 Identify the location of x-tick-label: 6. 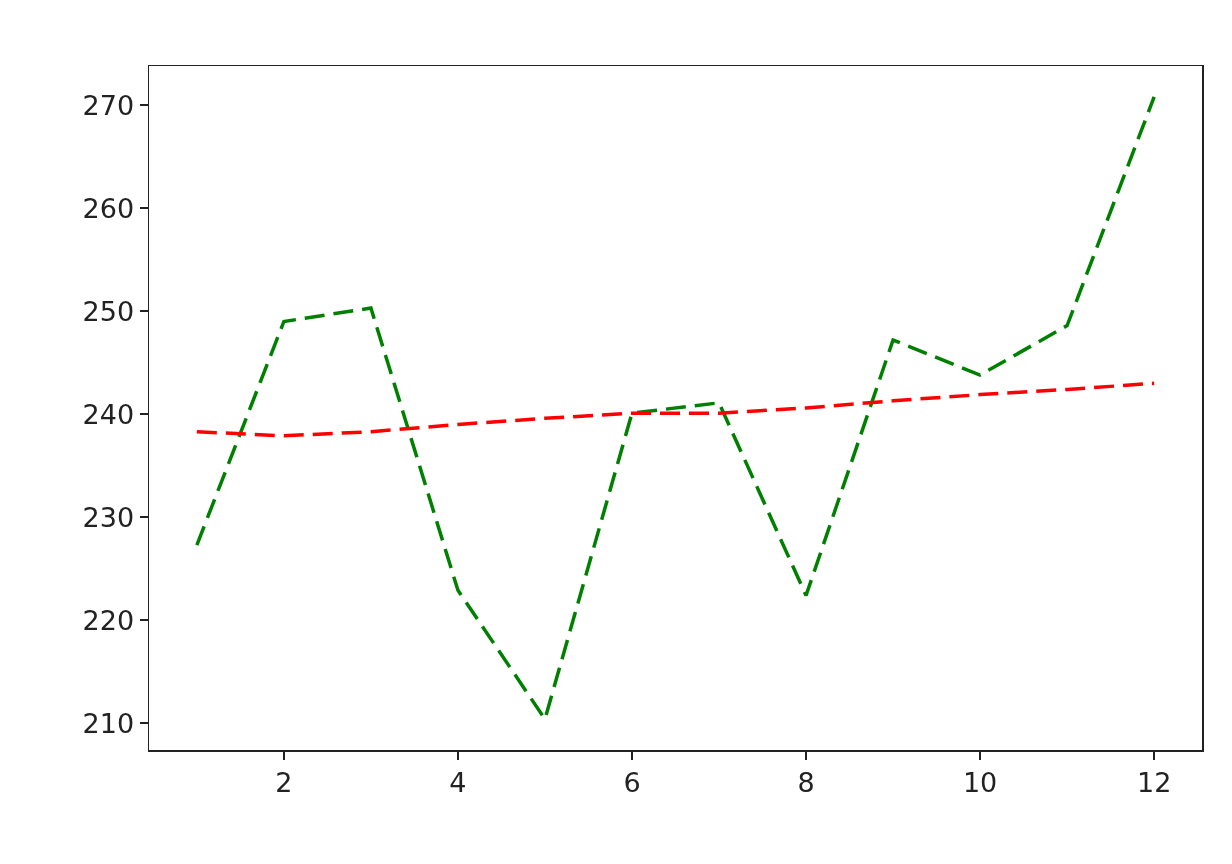
(632, 782).